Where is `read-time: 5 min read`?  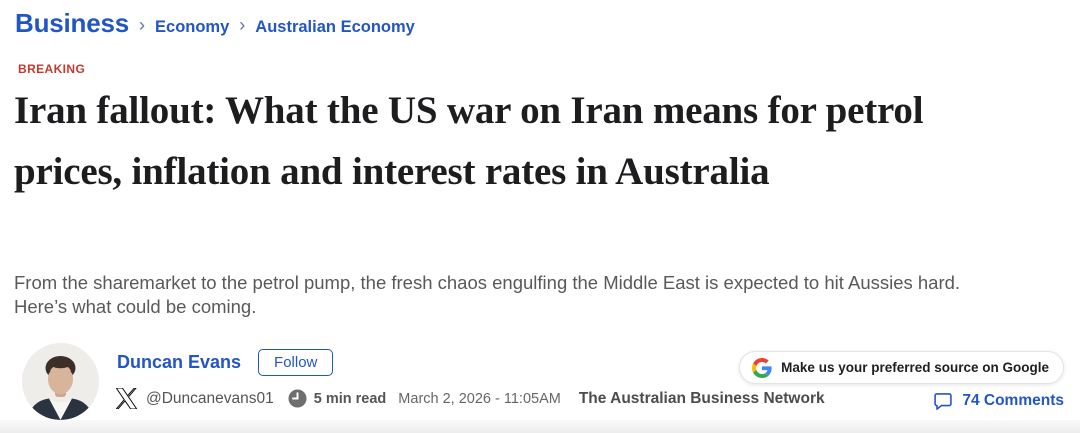 read-time: 5 min read is located at coordinates (350, 398).